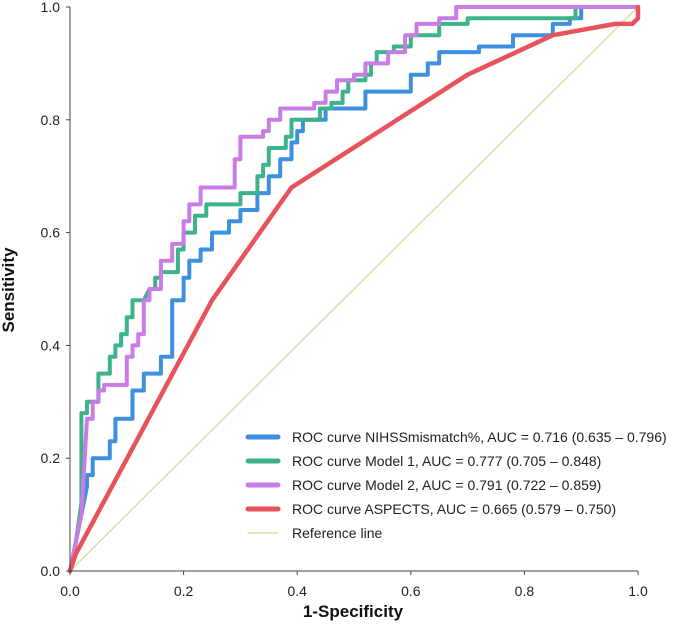  What do you see at coordinates (51, 7) in the screenshot?
I see `y-tick-label: 1.0` at bounding box center [51, 7].